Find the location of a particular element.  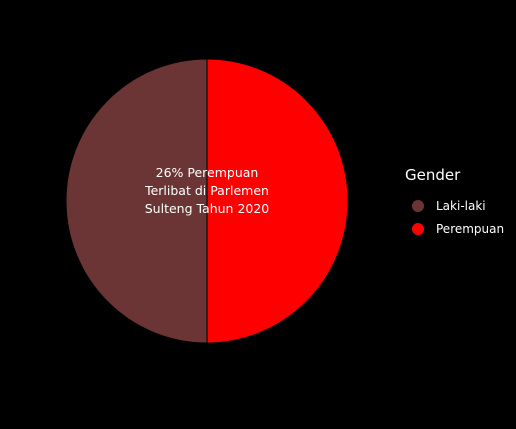

annotation-line-2: Terlibat di Parlemen is located at coordinates (206, 190).